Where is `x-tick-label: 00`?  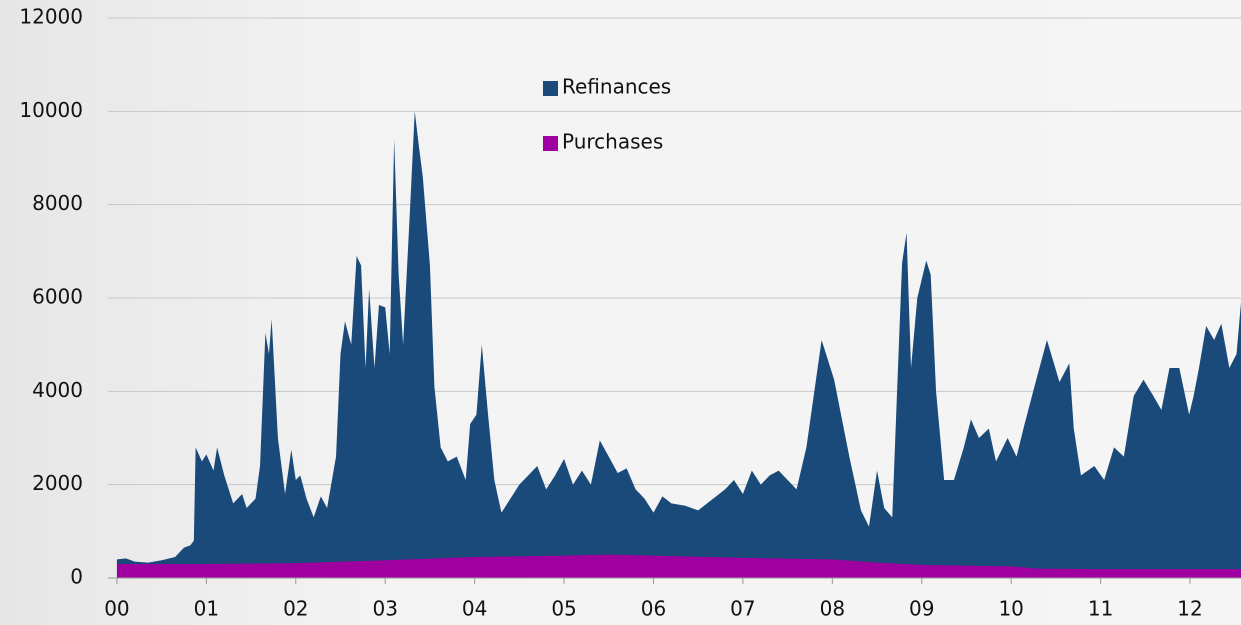
x-tick-label: 00 is located at coordinates (116, 609).